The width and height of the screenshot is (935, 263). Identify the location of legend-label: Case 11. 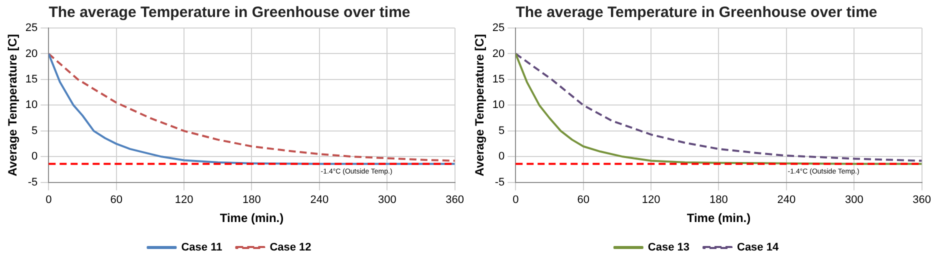
(201, 248).